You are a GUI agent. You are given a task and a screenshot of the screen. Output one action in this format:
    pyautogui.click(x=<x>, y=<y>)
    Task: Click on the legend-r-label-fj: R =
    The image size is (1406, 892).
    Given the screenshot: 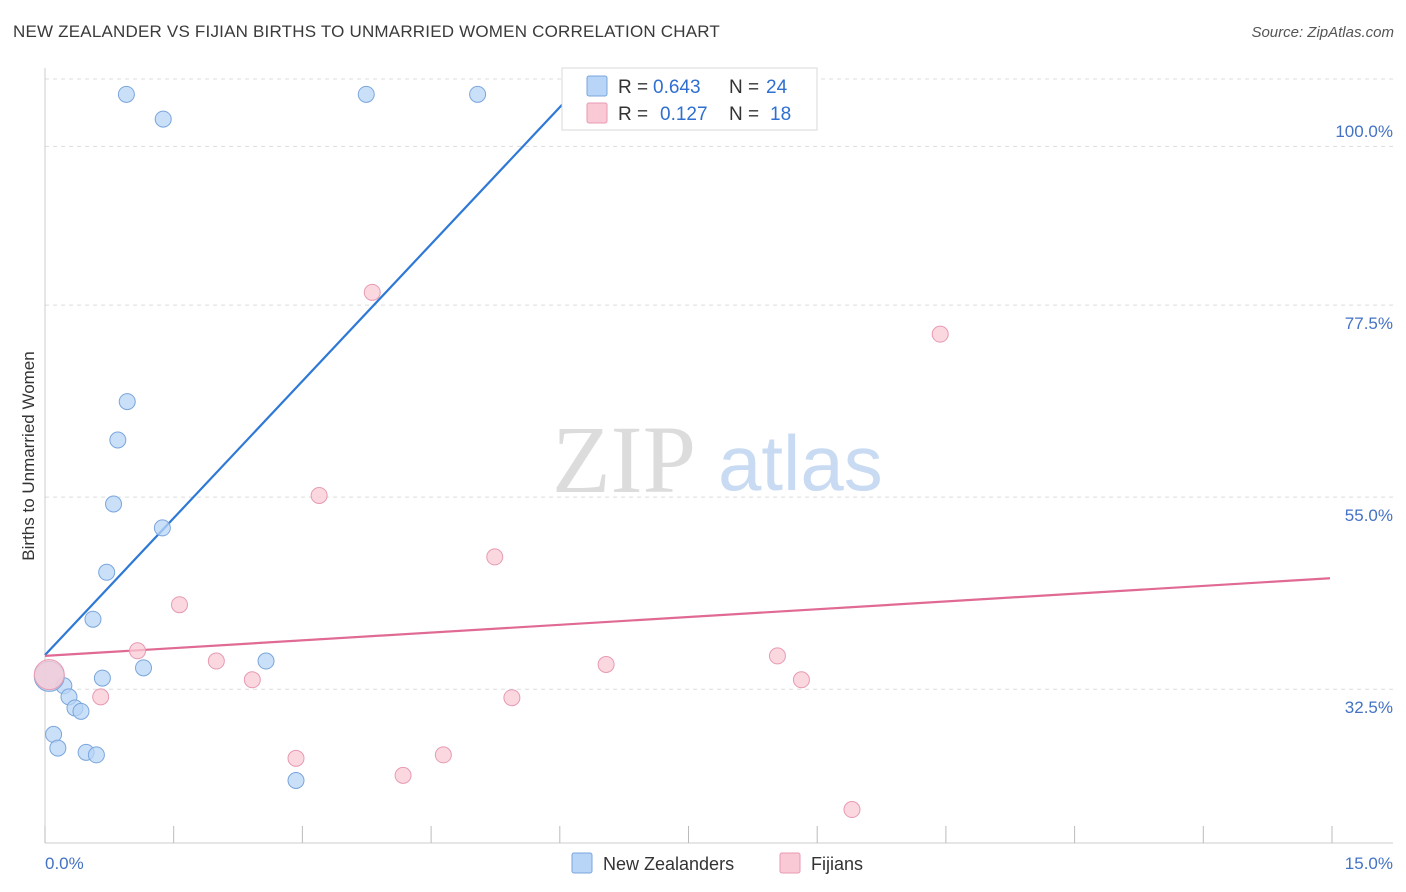 What is the action you would take?
    pyautogui.click(x=633, y=114)
    